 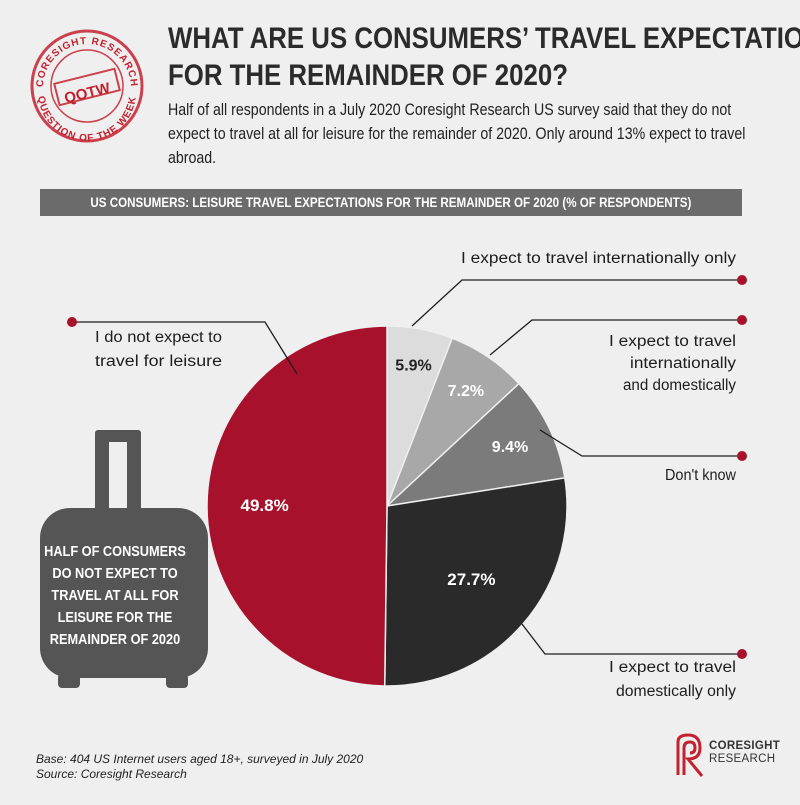 I want to click on logo-line-2: RESEARCH, so click(x=742, y=759).